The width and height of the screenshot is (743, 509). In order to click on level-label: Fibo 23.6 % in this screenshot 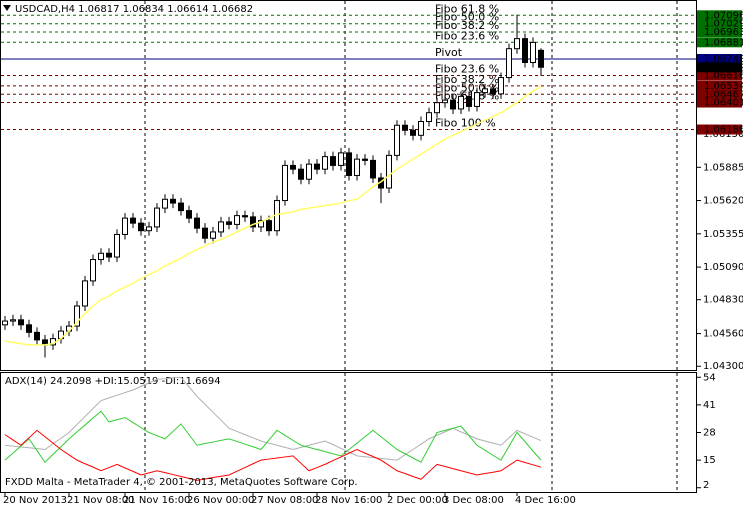, I will do `click(467, 35)`.